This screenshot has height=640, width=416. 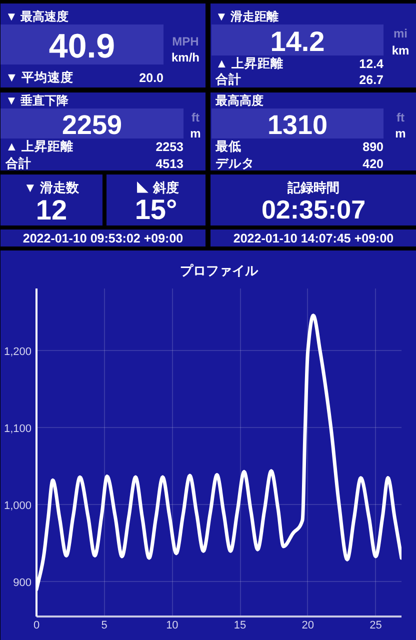 What do you see at coordinates (151, 78) in the screenshot?
I see `text: 20.0` at bounding box center [151, 78].